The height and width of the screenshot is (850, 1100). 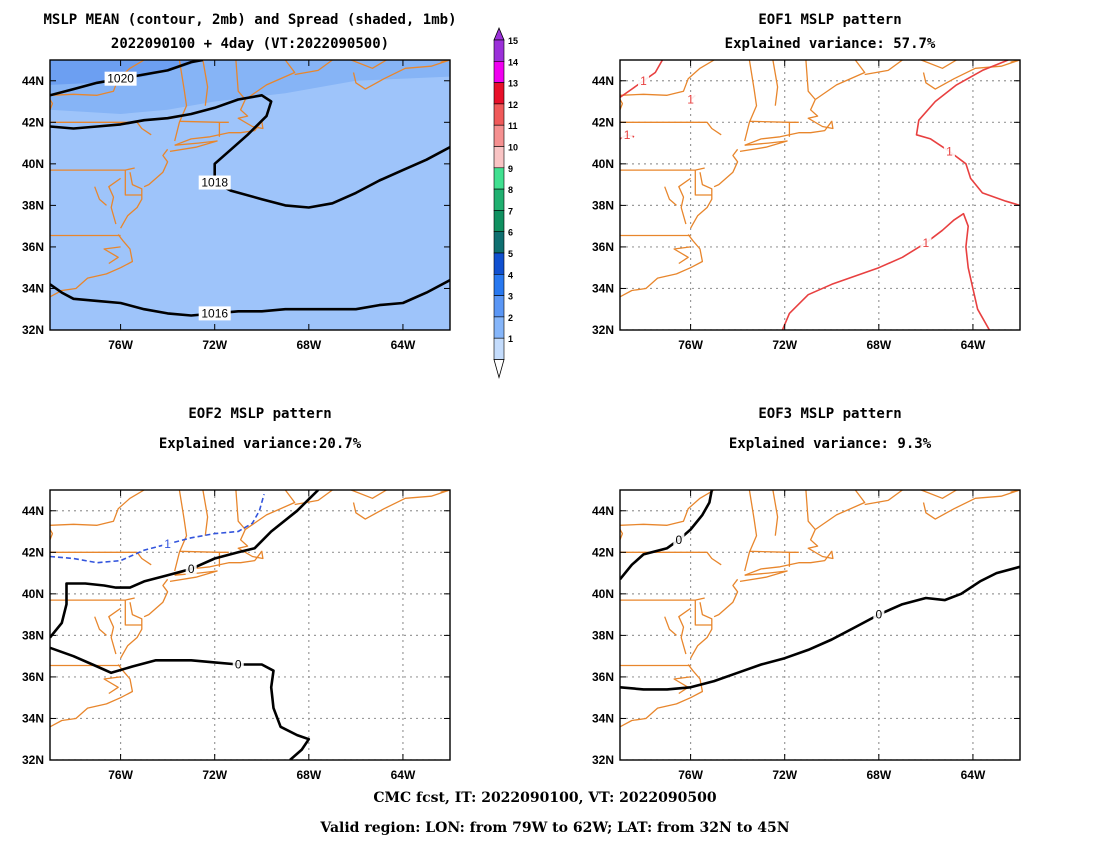 What do you see at coordinates (120, 78) in the screenshot?
I see `contour-label: 1020` at bounding box center [120, 78].